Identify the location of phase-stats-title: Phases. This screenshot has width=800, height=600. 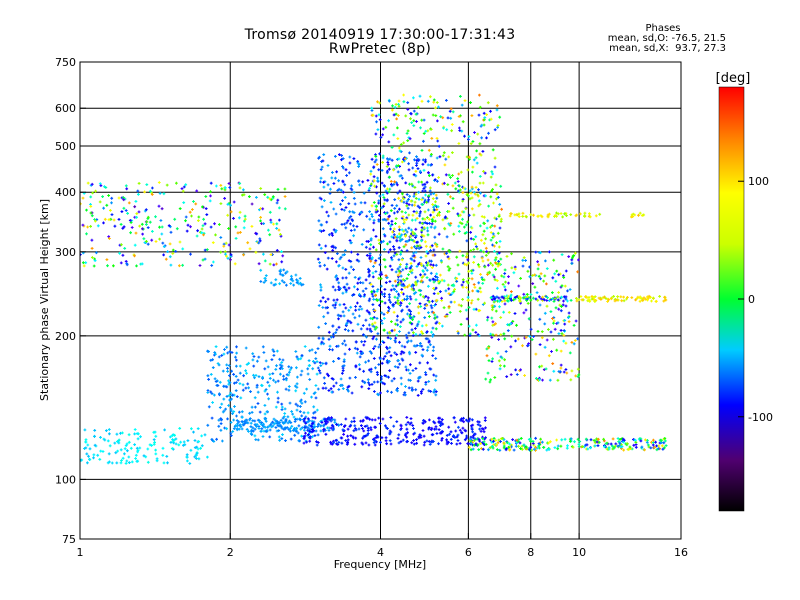
(663, 28).